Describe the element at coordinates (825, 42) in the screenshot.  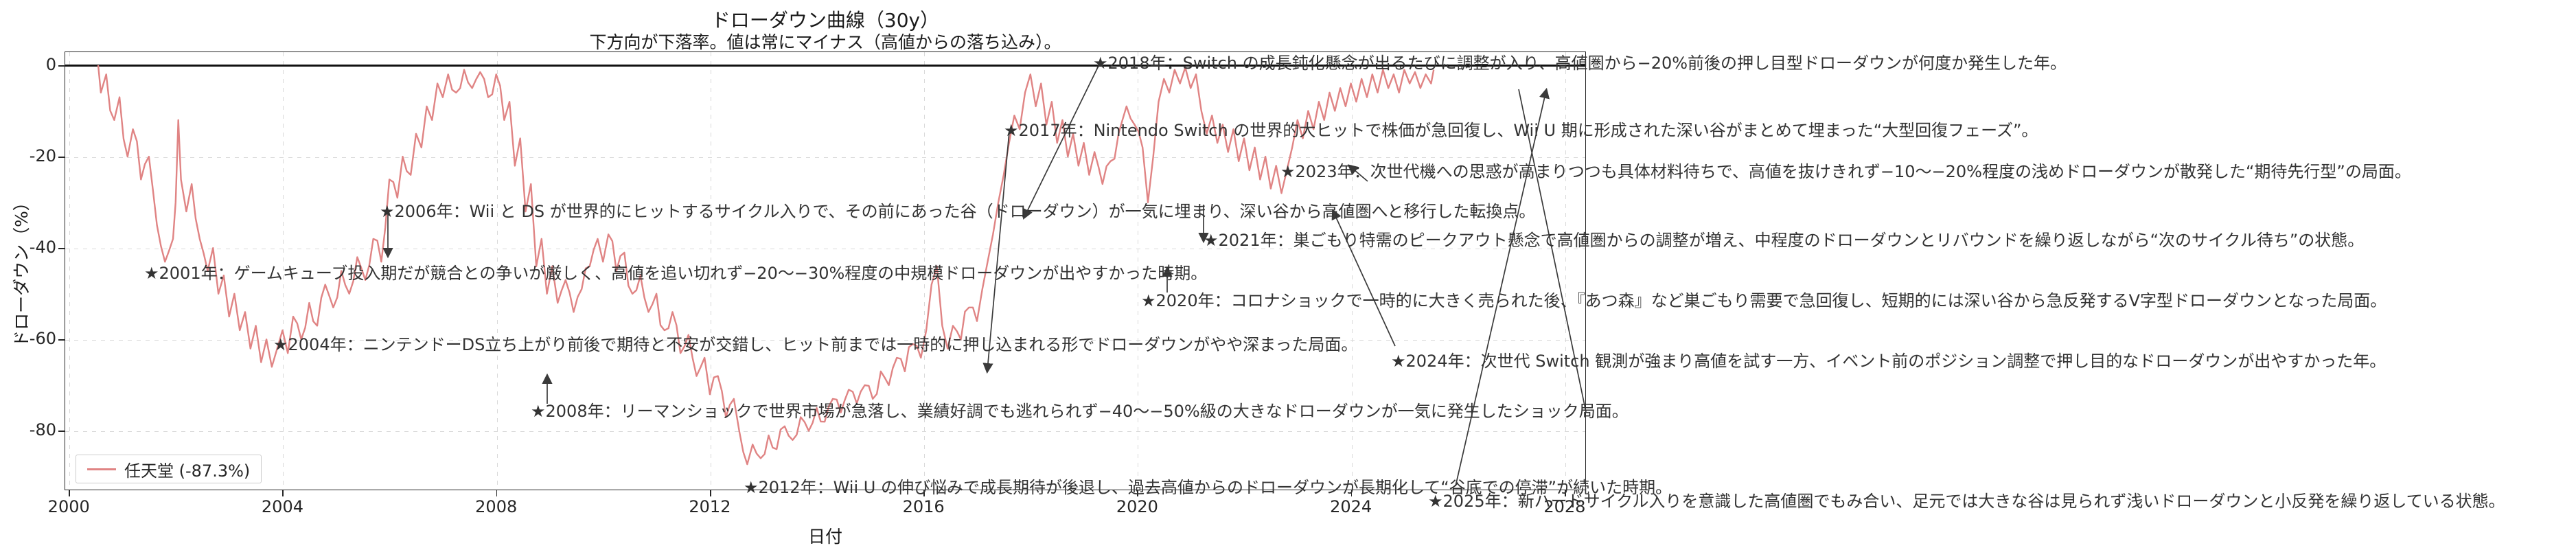
I see `chart-subtitle: 下方向が下落率。値は常にマイナス（高値からの落ち込み）。` at that location.